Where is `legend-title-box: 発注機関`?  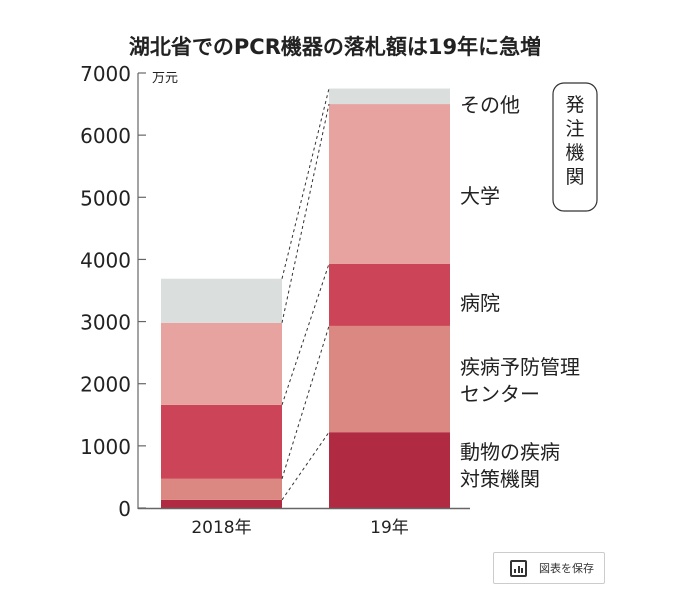 legend-title-box: 発注機関 is located at coordinates (575, 147).